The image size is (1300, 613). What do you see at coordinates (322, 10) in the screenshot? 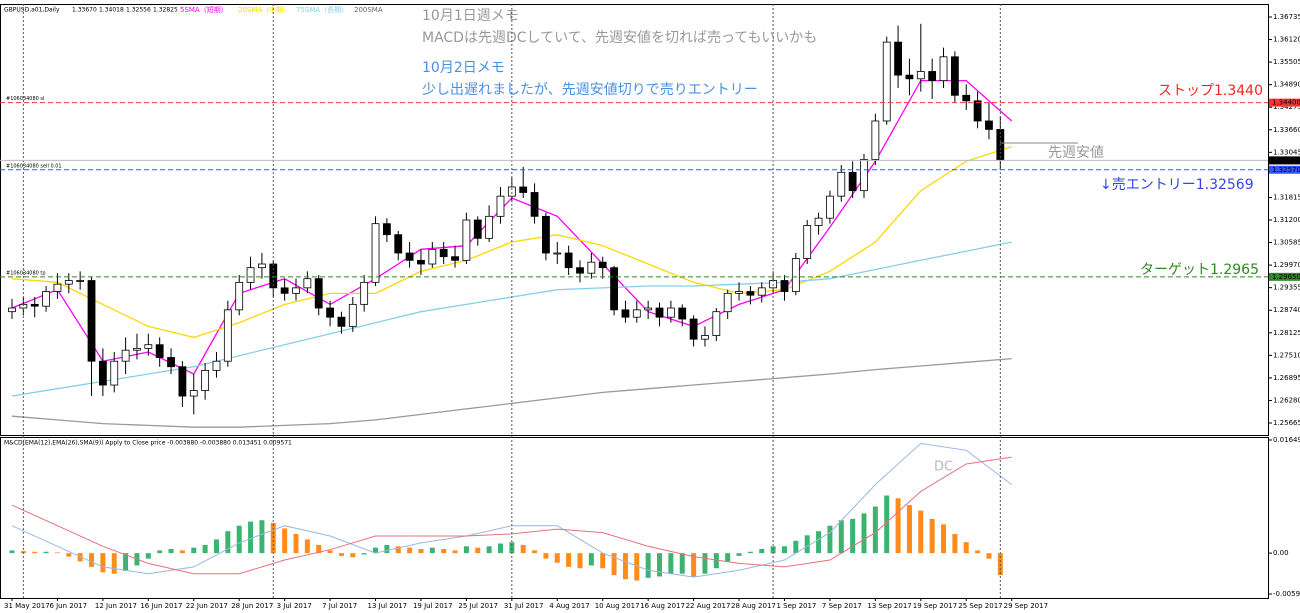
I see `legend-entry: 75SMA（長期）` at bounding box center [322, 10].